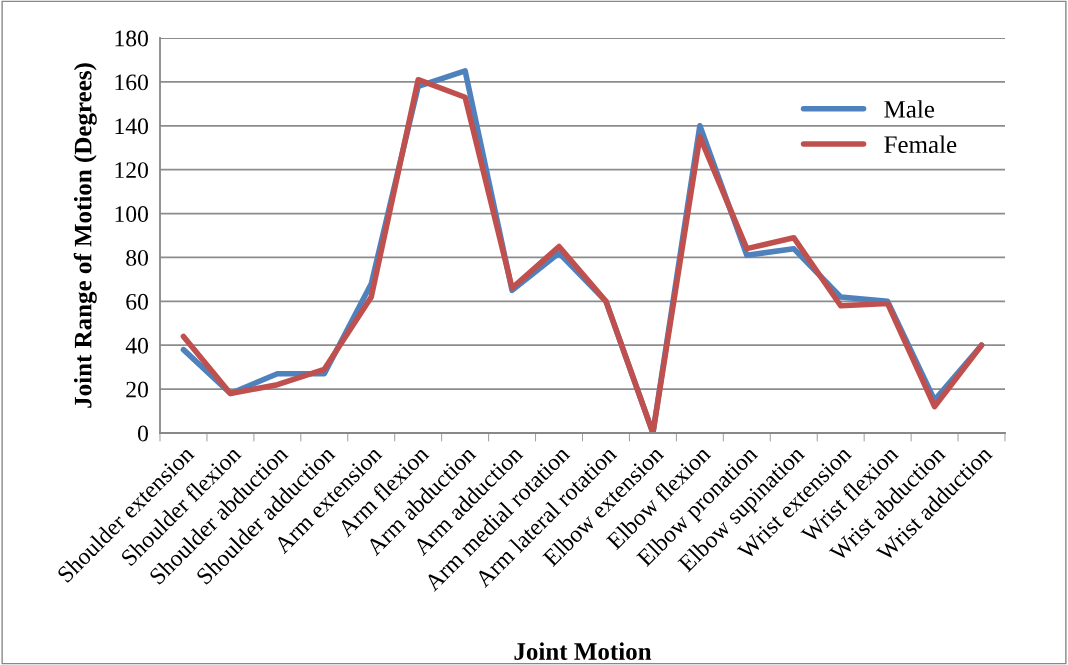  What do you see at coordinates (85, 235) in the screenshot?
I see `y-axis-title: Joint Range of Motion (Degrees)` at bounding box center [85, 235].